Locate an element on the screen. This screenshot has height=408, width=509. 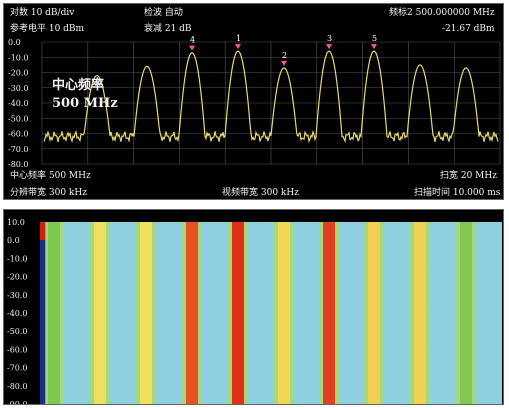
y-tick-label: -70.0 is located at coordinates (18, 149).